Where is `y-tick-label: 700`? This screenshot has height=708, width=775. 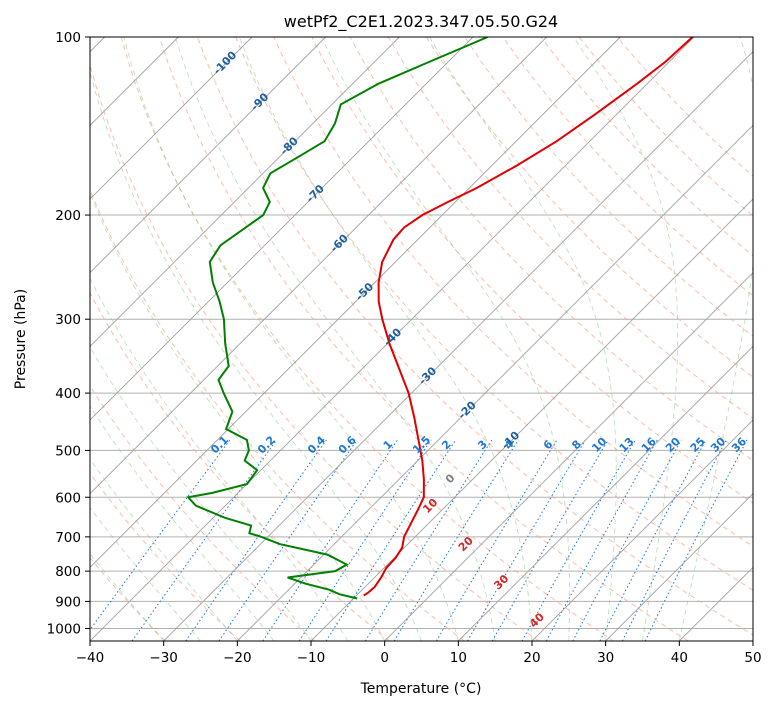
y-tick-label: 700 is located at coordinates (68, 538).